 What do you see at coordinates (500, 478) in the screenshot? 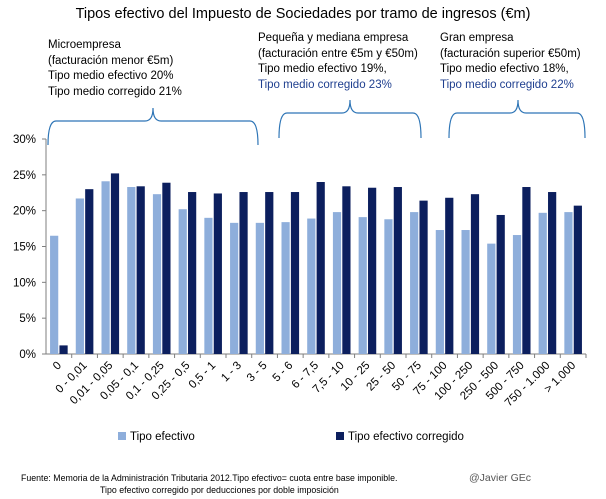
I see `author-handle: @Javier GEc` at bounding box center [500, 478].